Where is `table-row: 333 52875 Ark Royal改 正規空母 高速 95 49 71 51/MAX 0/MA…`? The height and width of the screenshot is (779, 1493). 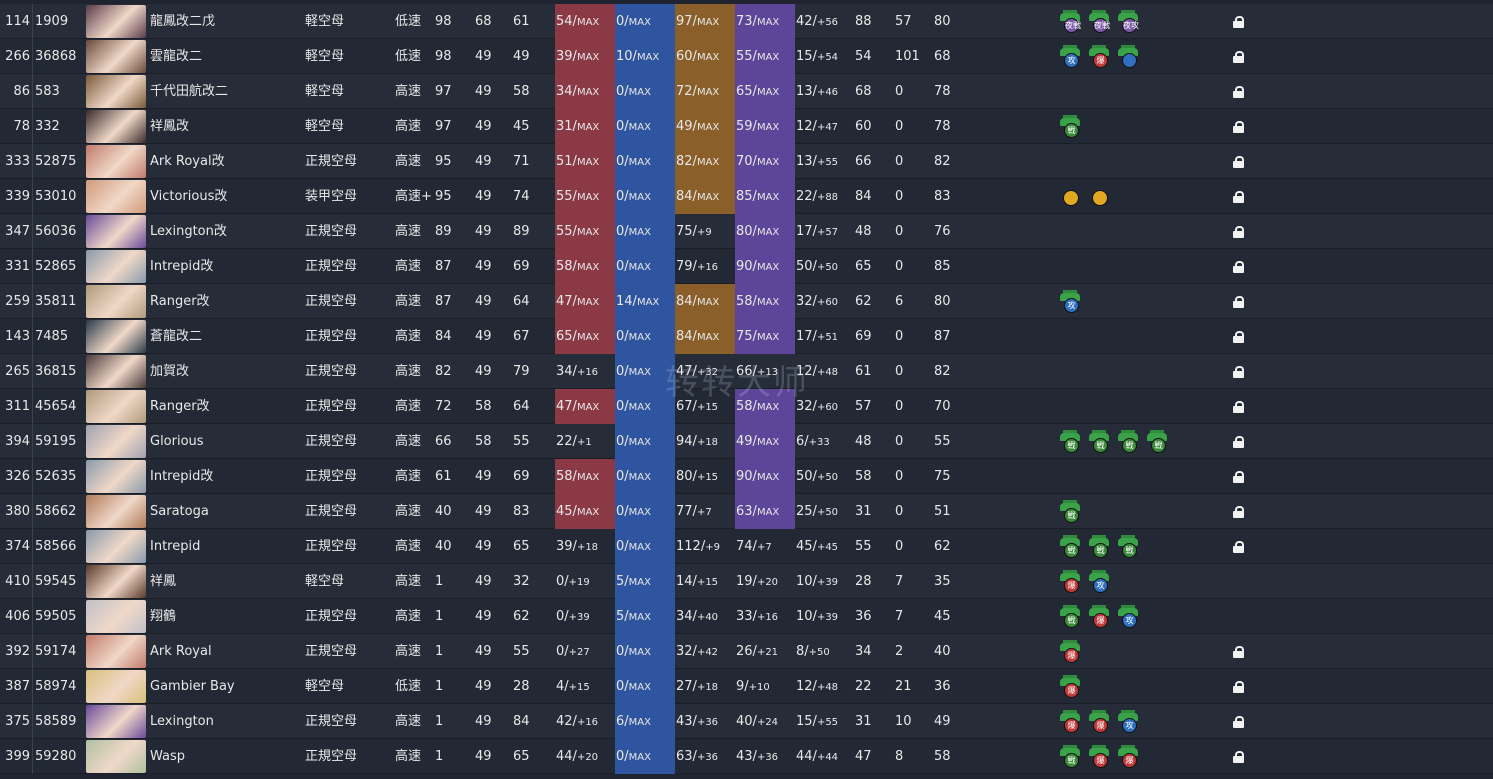 table-row: 333 52875 Ark Royal改 正規空母 高速 95 49 71 51/MAX 0/MA… is located at coordinates (746, 161).